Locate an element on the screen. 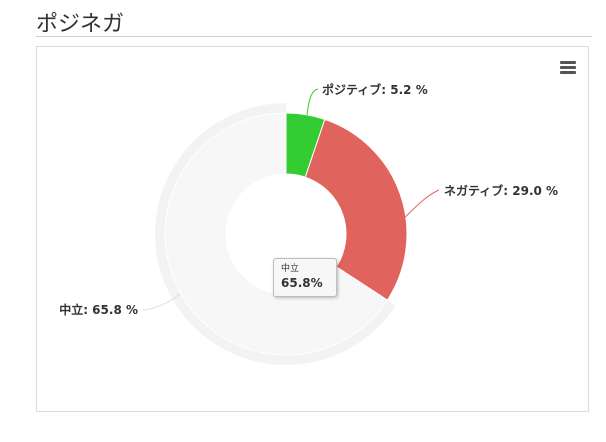 This screenshot has height=442, width=606. page-title: ポジネガ is located at coordinates (80, 24).